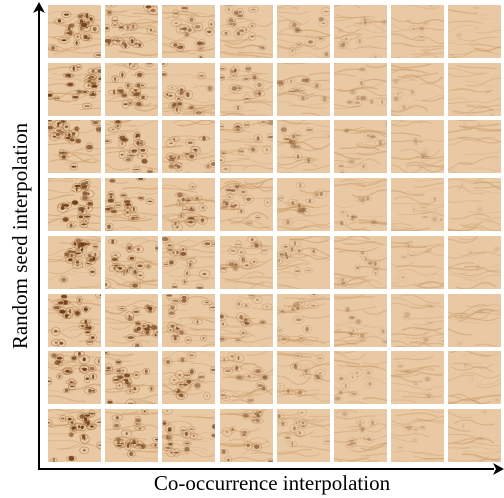  Describe the element at coordinates (498, 469) in the screenshot. I see `x-axis-arrow-icon` at that location.